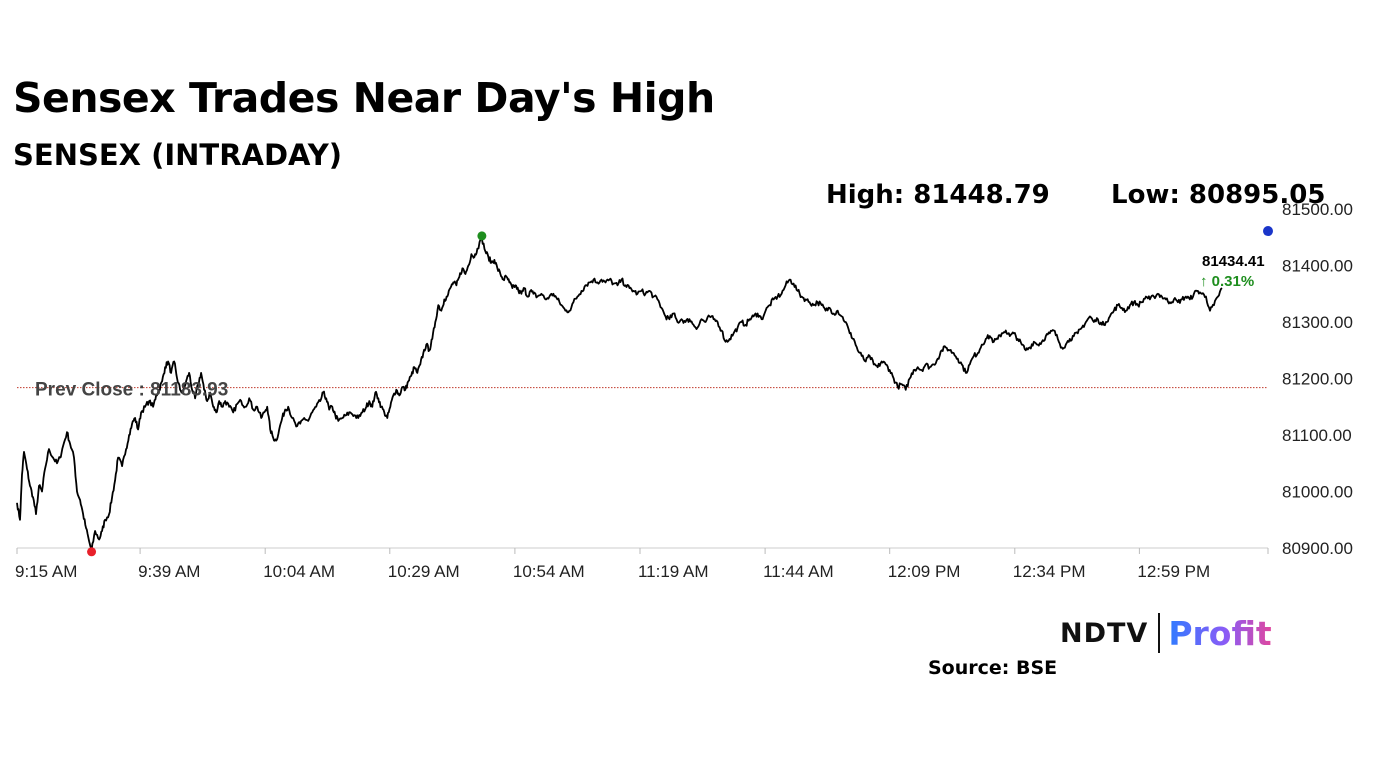  What do you see at coordinates (924, 571) in the screenshot?
I see `x-tick-label: 12:09 PM` at bounding box center [924, 571].